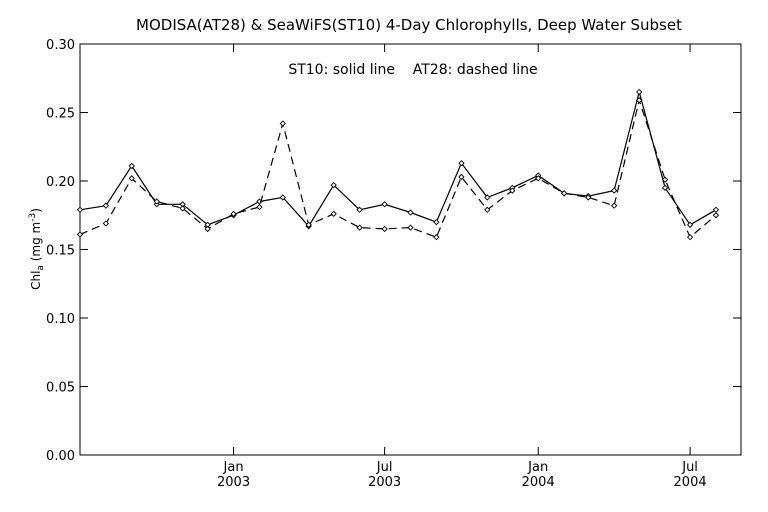 The width and height of the screenshot is (768, 512). I want to click on y-tick-label: 0.10, so click(60, 319).